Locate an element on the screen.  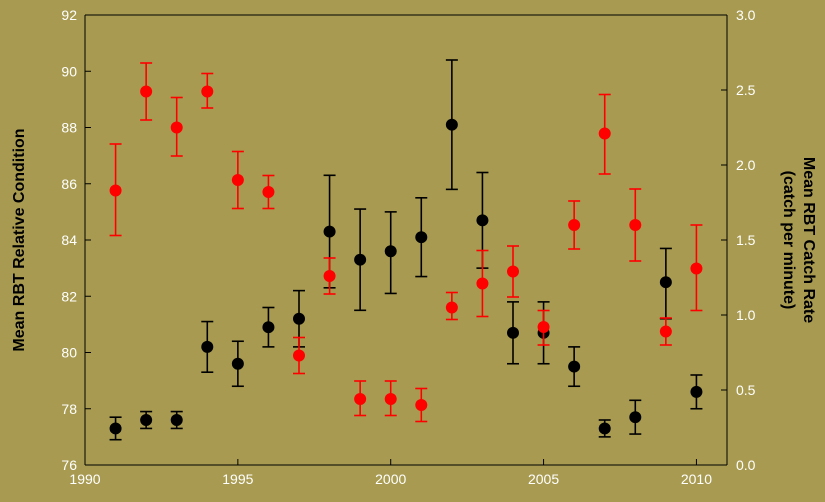
x-tick-label: 2005 is located at coordinates (543, 479).